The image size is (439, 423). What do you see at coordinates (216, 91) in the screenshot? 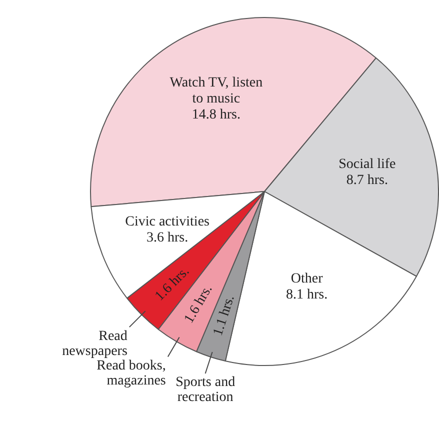
I see `slice-label: Watch TV, listen to music` at bounding box center [216, 91].